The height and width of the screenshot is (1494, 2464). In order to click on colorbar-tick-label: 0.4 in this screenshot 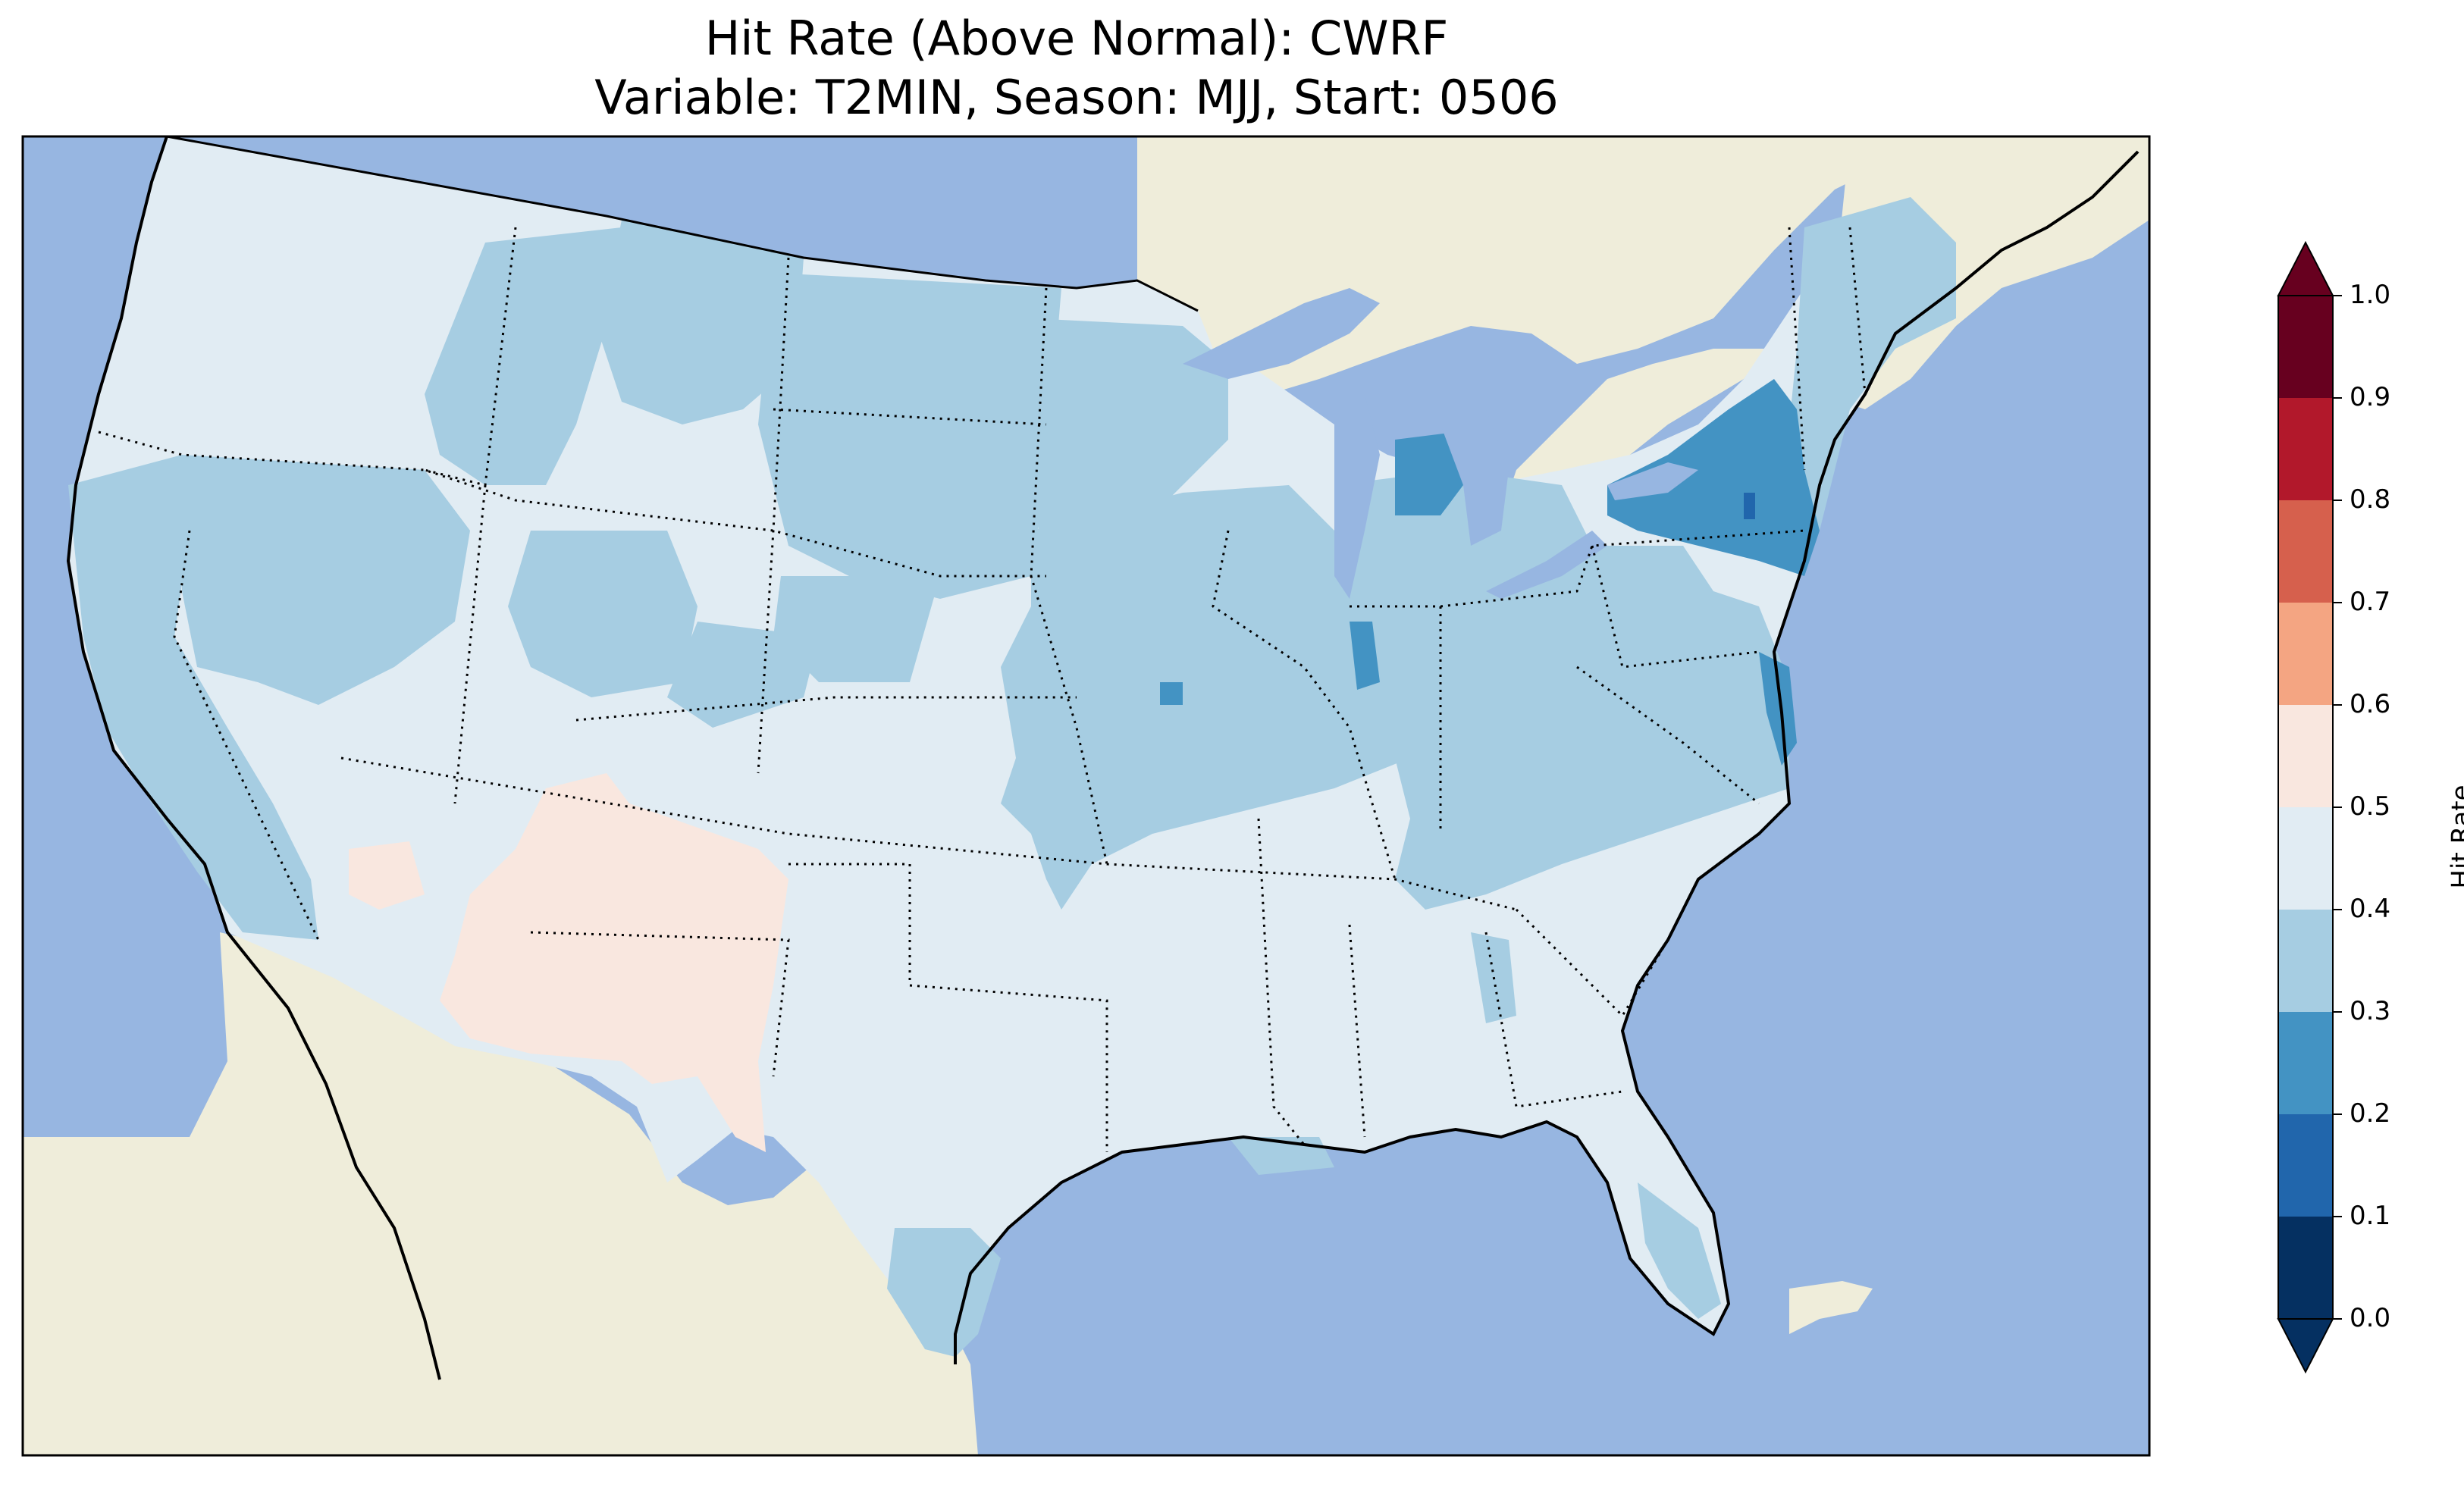, I will do `click(2370, 909)`.